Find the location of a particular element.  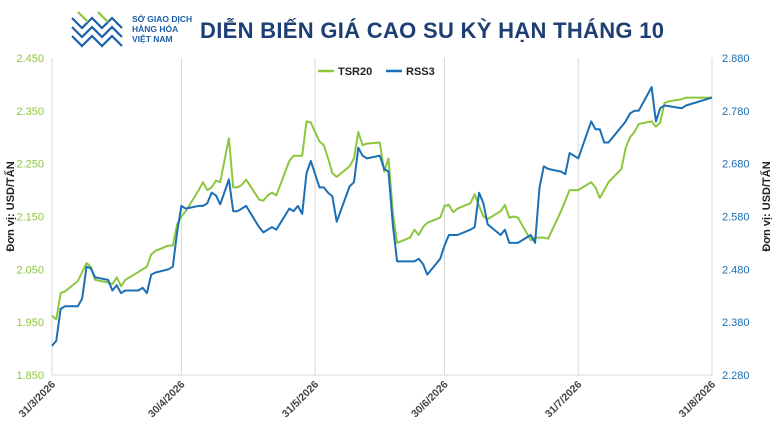

y-right-axis-title: Đơn vị: USD/TẤN is located at coordinates (766, 206).